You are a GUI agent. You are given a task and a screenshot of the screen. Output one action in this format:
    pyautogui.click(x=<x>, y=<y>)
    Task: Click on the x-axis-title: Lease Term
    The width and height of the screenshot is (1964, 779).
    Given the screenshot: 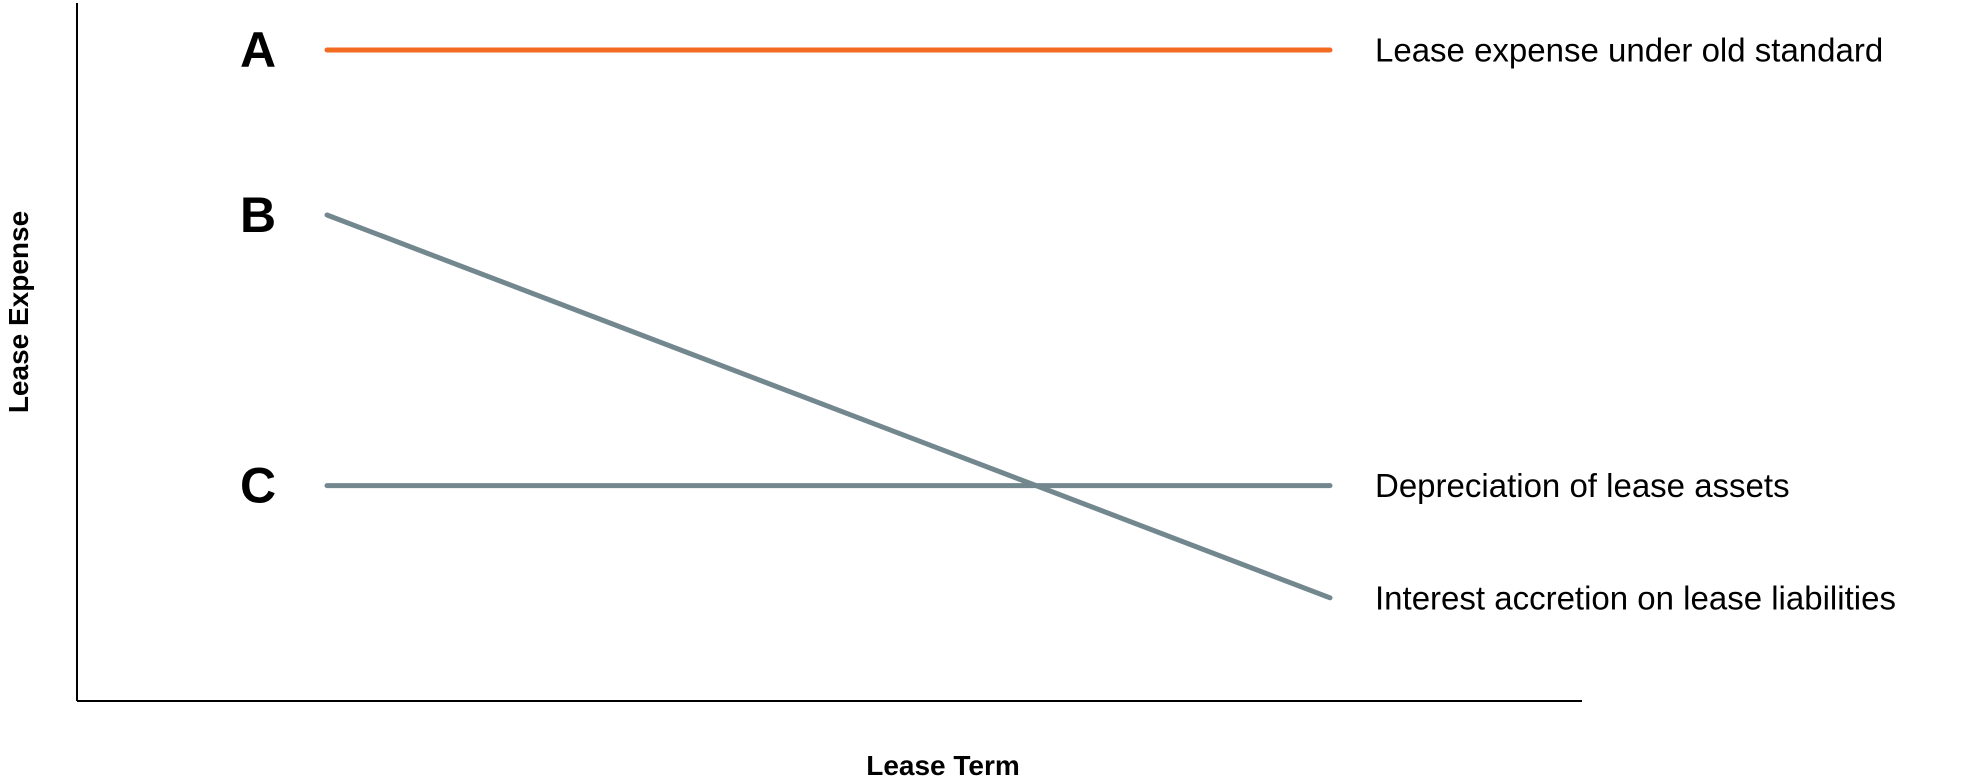 What is the action you would take?
    pyautogui.click(x=943, y=764)
    